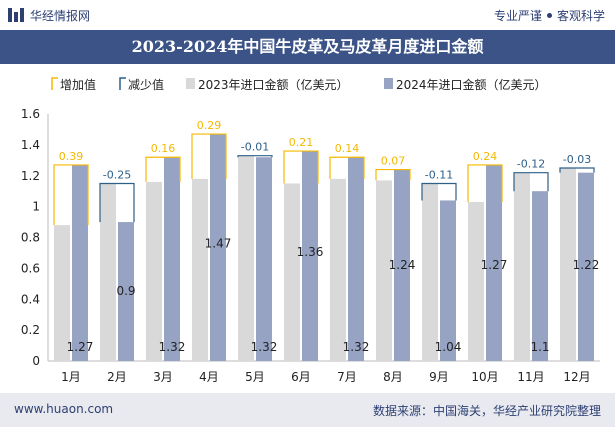 Image resolution: width=615 pixels, height=427 pixels. What do you see at coordinates (273, 84) in the screenshot?
I see `legend-label-2: 2023年进口金额（亿美元）` at bounding box center [273, 84].